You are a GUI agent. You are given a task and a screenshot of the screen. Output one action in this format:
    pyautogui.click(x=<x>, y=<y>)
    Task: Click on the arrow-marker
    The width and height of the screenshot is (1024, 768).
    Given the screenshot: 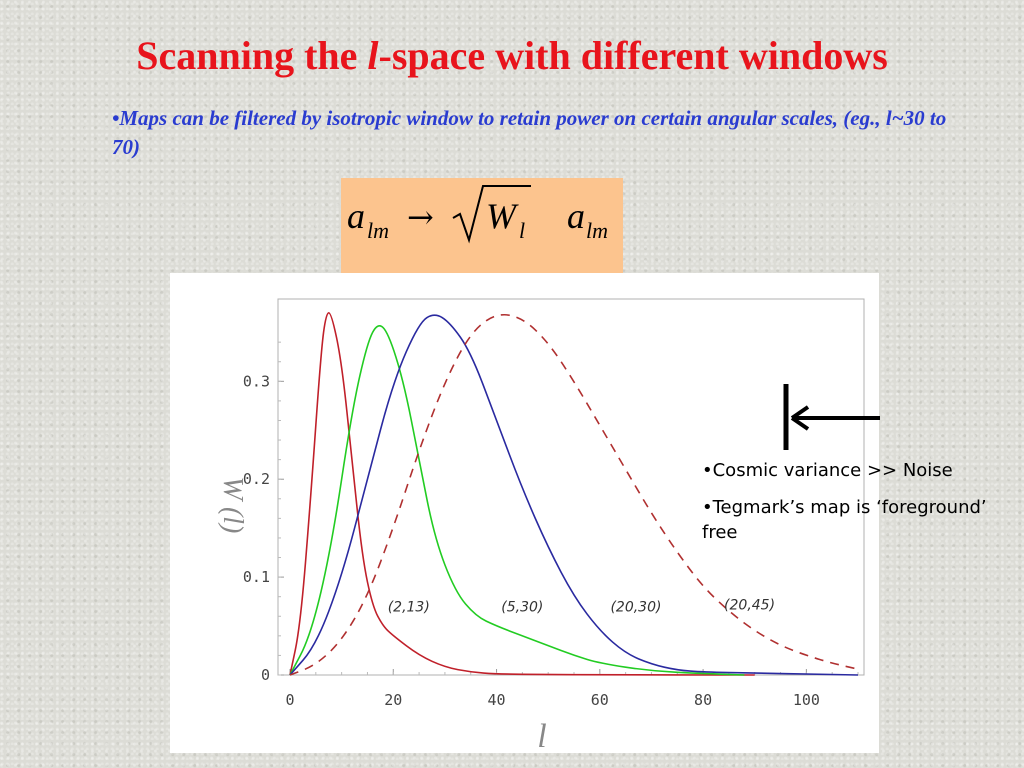 What is the action you would take?
    pyautogui.click(x=831, y=417)
    